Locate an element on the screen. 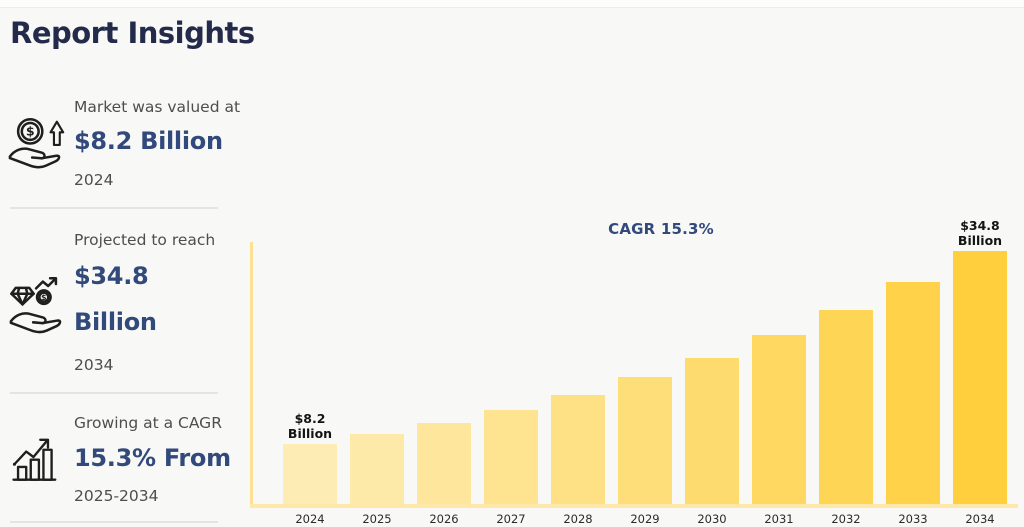 Image resolution: width=1024 pixels, height=527 pixels. bar-value-label: $34.8 Billion is located at coordinates (980, 233).